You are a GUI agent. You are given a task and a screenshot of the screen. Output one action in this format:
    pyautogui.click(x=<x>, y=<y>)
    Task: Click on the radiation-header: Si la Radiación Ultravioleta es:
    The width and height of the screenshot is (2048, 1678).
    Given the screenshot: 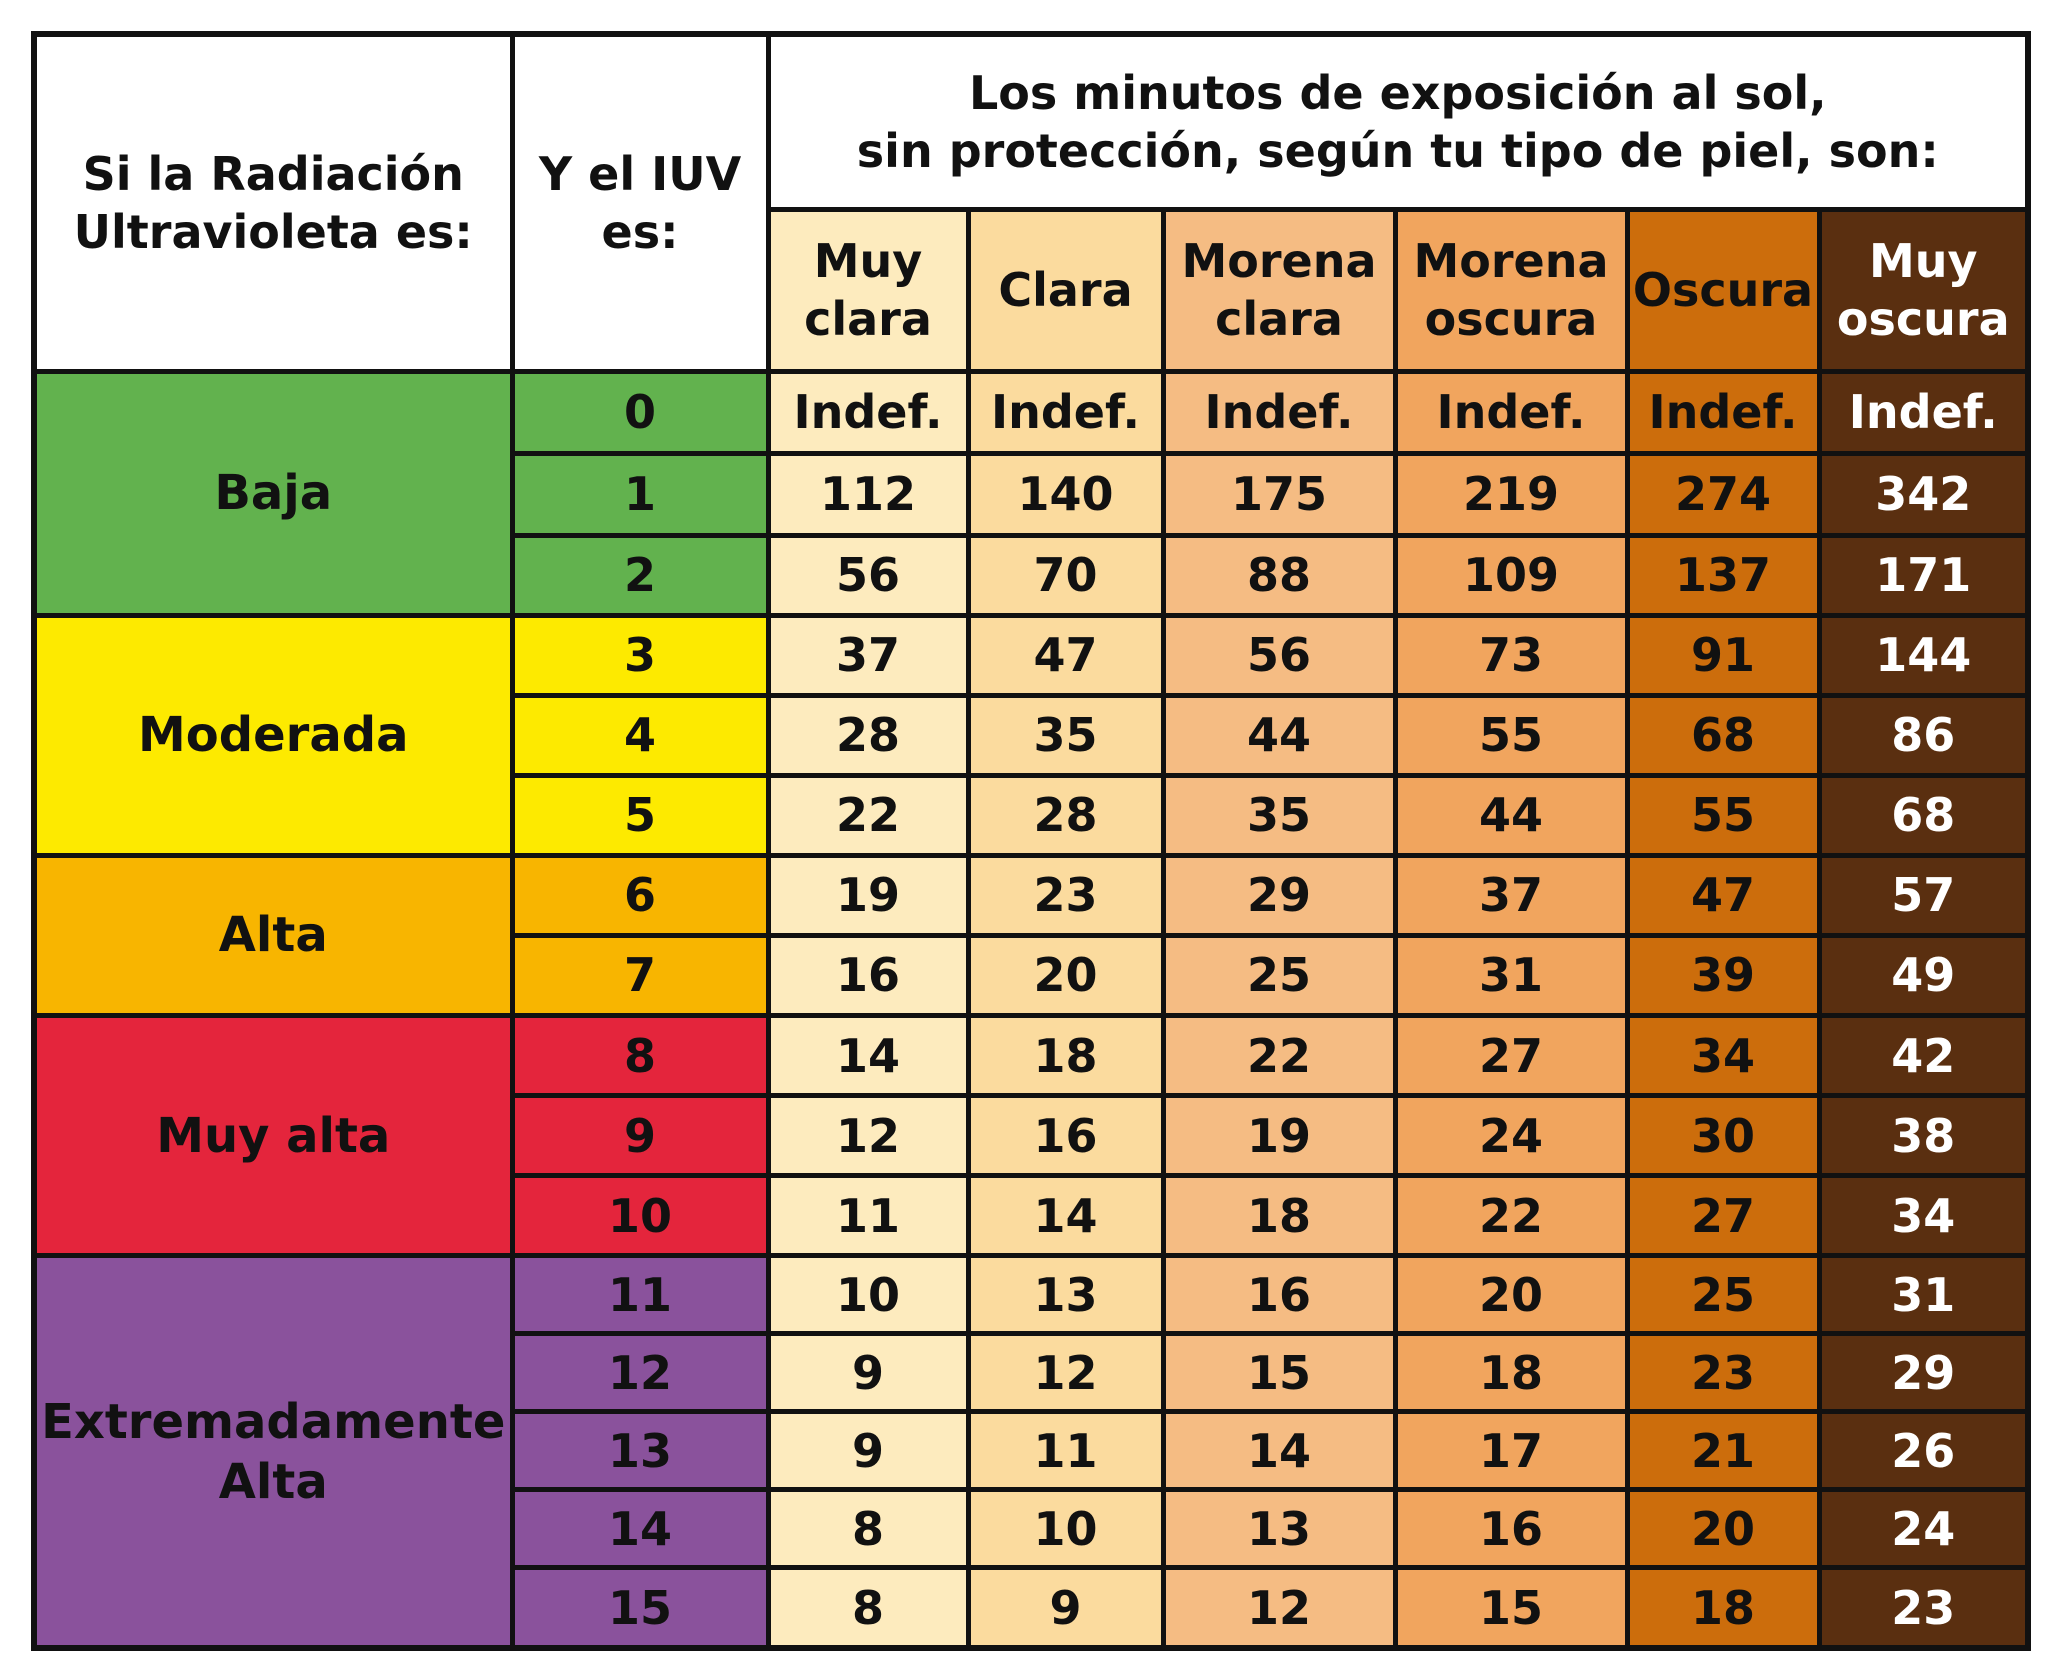 What is the action you would take?
    pyautogui.click(x=273, y=202)
    